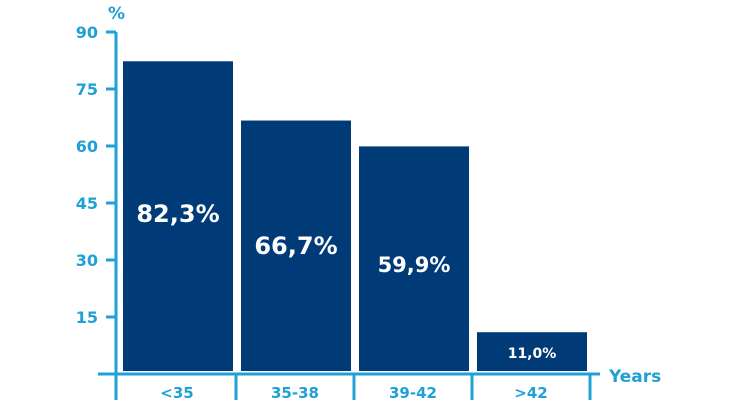 The width and height of the screenshot is (730, 411). Describe the element at coordinates (87, 203) in the screenshot. I see `y-tick-label-45: 45` at that location.